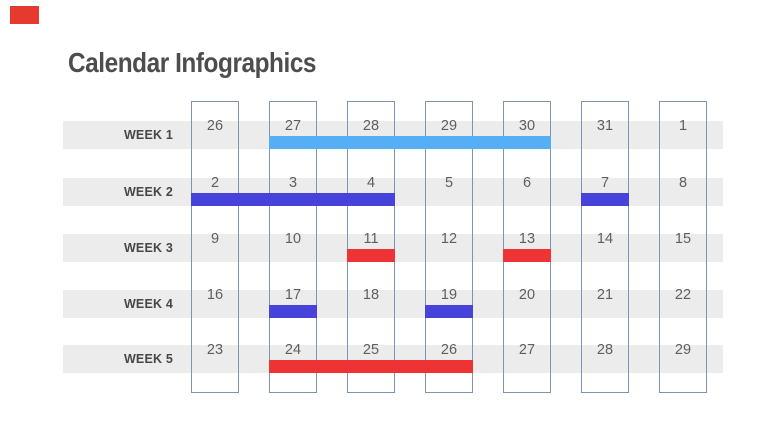 The height and width of the screenshot is (440, 783). Describe the element at coordinates (449, 295) in the screenshot. I see `day-number: 19` at that location.